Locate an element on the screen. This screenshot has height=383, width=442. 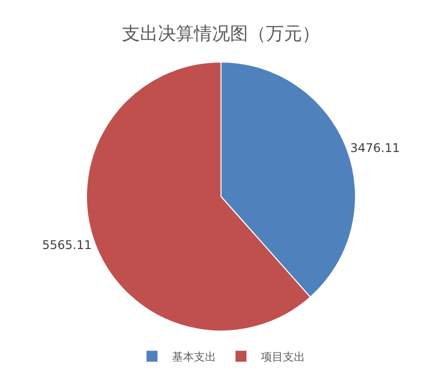
legend-label: 基本支出 is located at coordinates (194, 357).